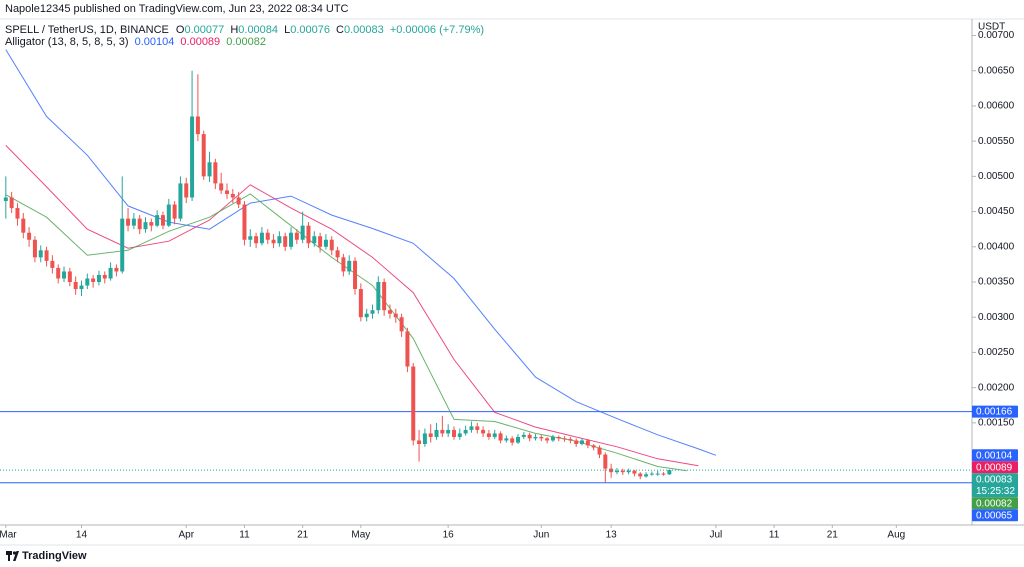  Describe the element at coordinates (996, 141) in the screenshot. I see `y-tick-label: 0.00550` at that location.